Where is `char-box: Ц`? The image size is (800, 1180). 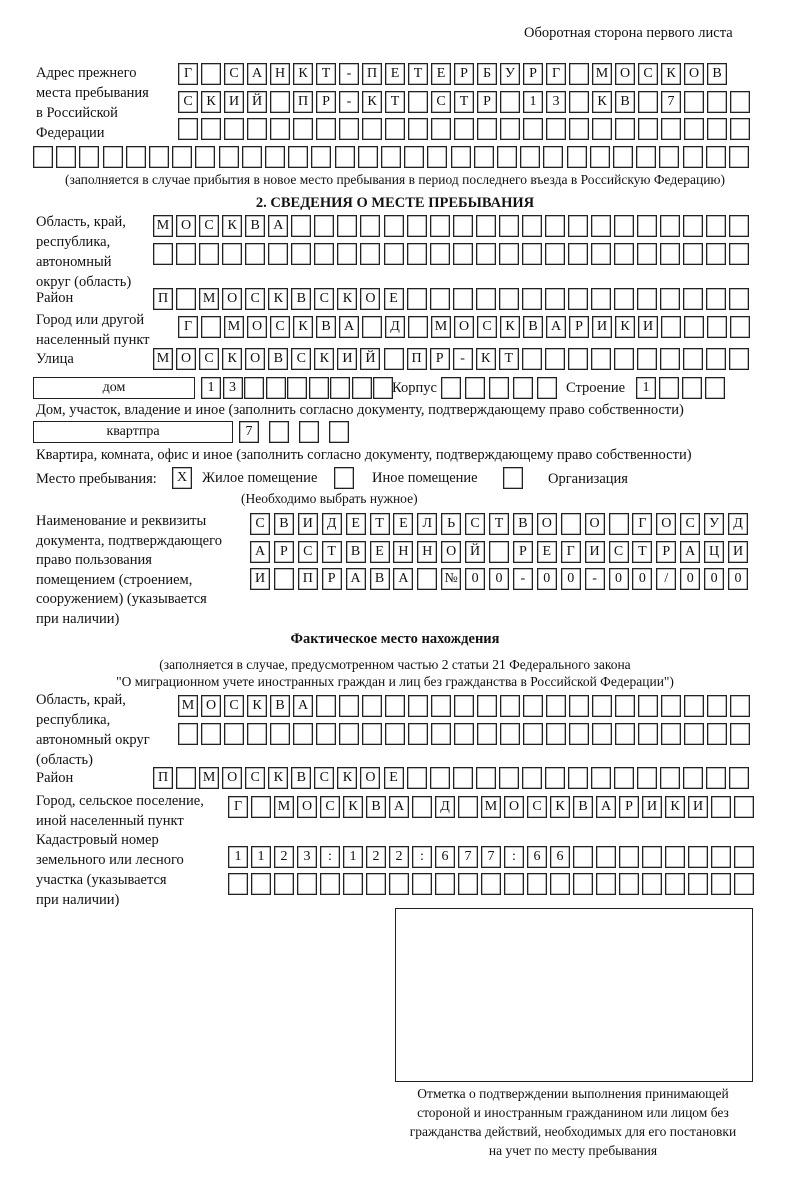
char-box: Ц is located at coordinates (714, 552).